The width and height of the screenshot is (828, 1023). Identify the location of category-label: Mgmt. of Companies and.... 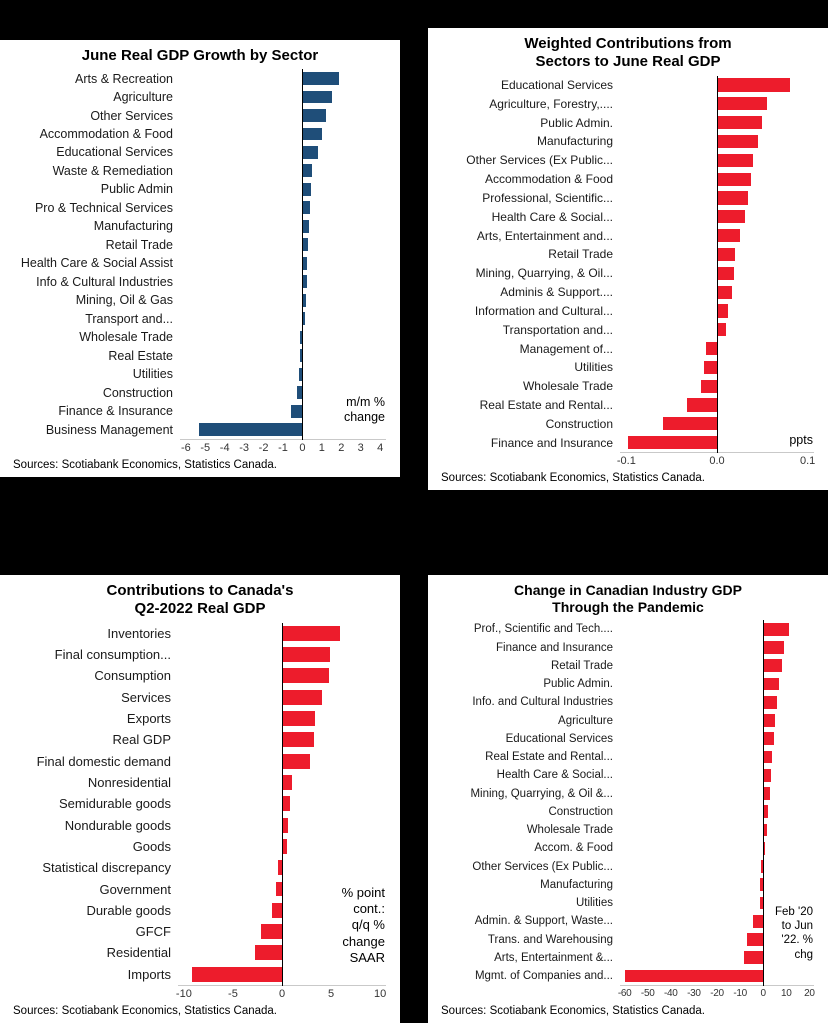
(543, 976).